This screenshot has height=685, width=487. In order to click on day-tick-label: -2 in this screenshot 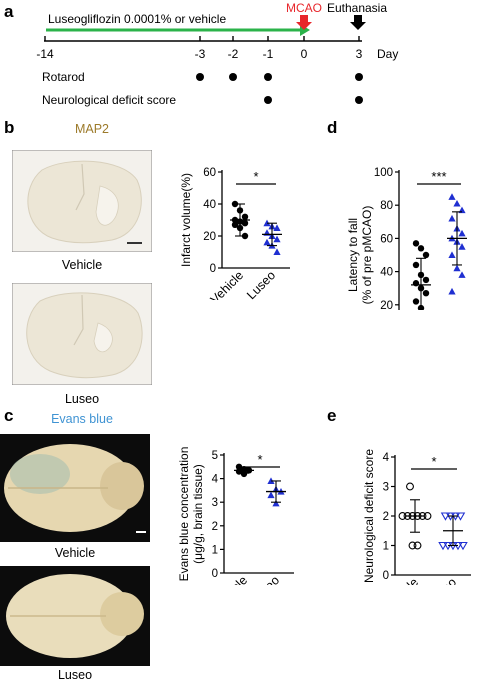, I will do `click(233, 54)`.